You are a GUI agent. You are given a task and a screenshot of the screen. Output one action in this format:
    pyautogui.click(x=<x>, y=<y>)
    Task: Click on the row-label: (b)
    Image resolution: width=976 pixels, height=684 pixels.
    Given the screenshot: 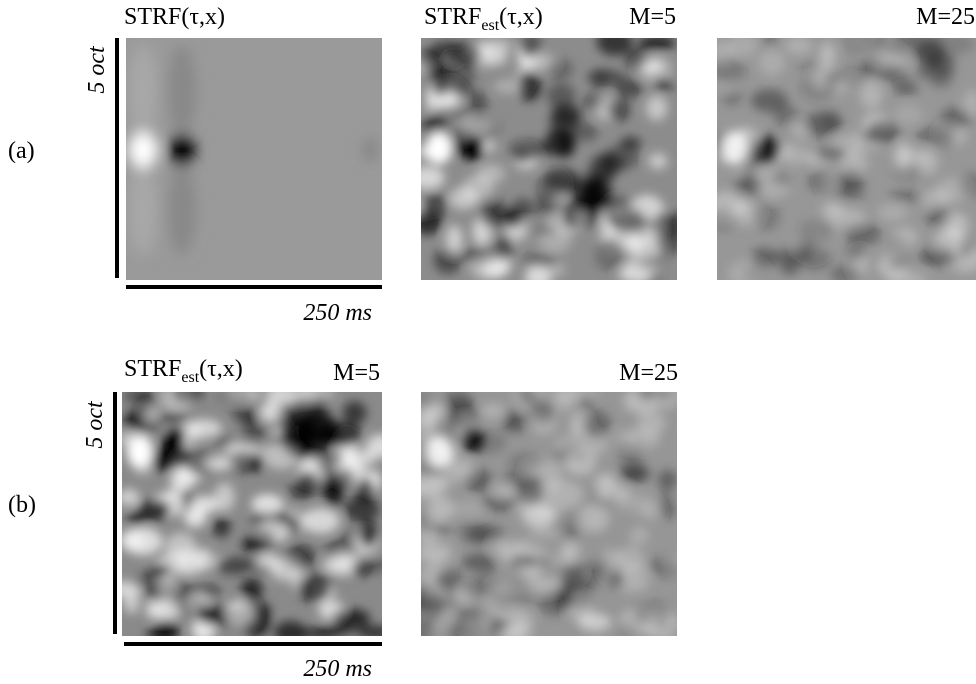 What is the action you would take?
    pyautogui.click(x=22, y=505)
    